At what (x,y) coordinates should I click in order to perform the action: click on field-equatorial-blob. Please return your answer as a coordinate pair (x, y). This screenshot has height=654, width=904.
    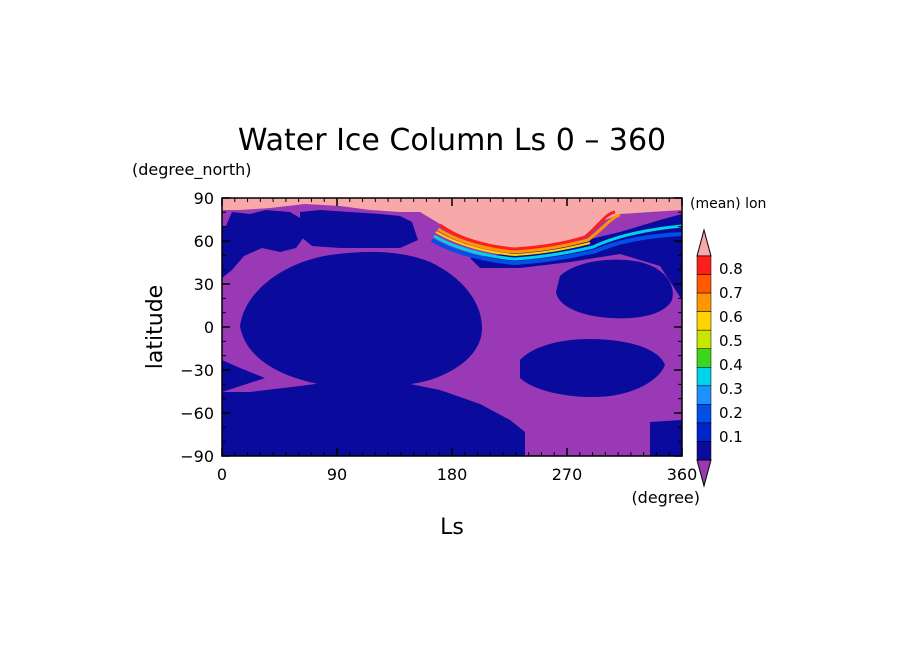
    Looking at the image, I should click on (361, 319).